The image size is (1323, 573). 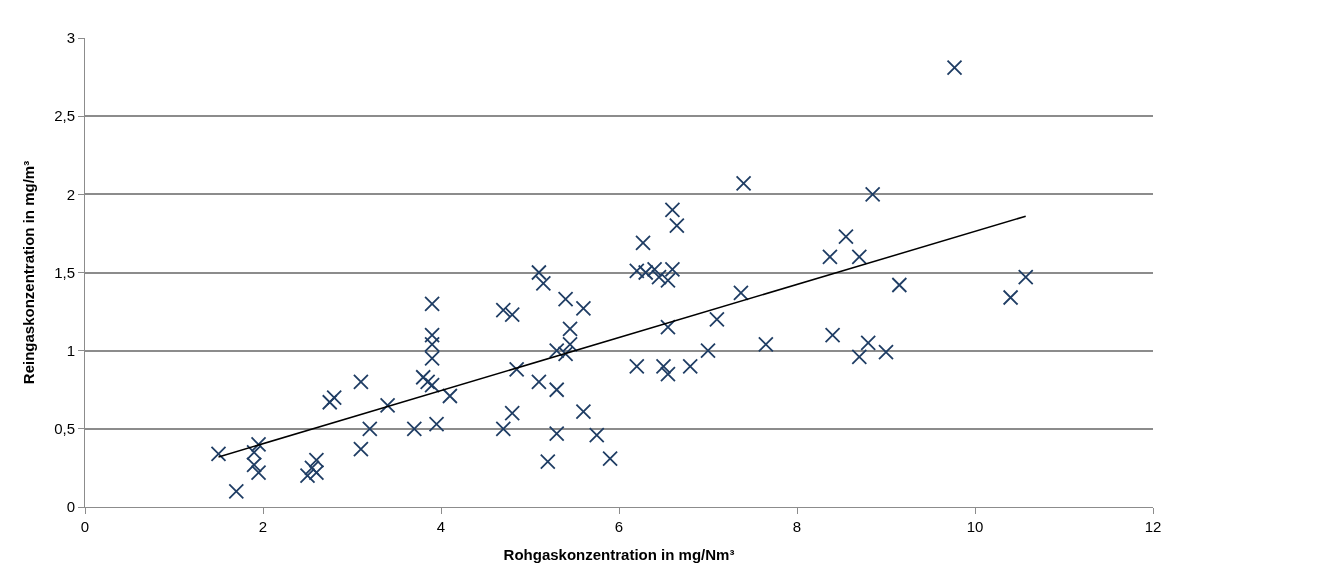 What do you see at coordinates (64, 116) in the screenshot?
I see `y-tick-label: 2,5` at bounding box center [64, 116].